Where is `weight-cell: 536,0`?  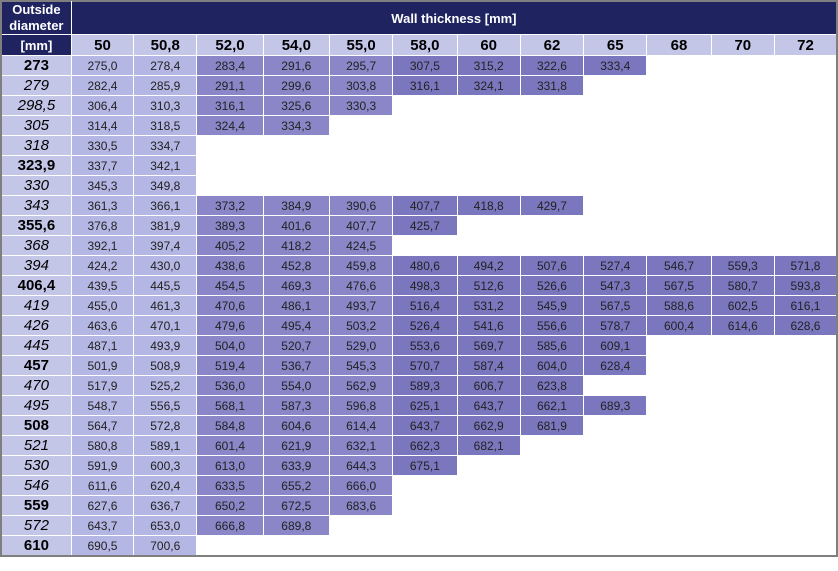 weight-cell: 536,0 is located at coordinates (230, 385).